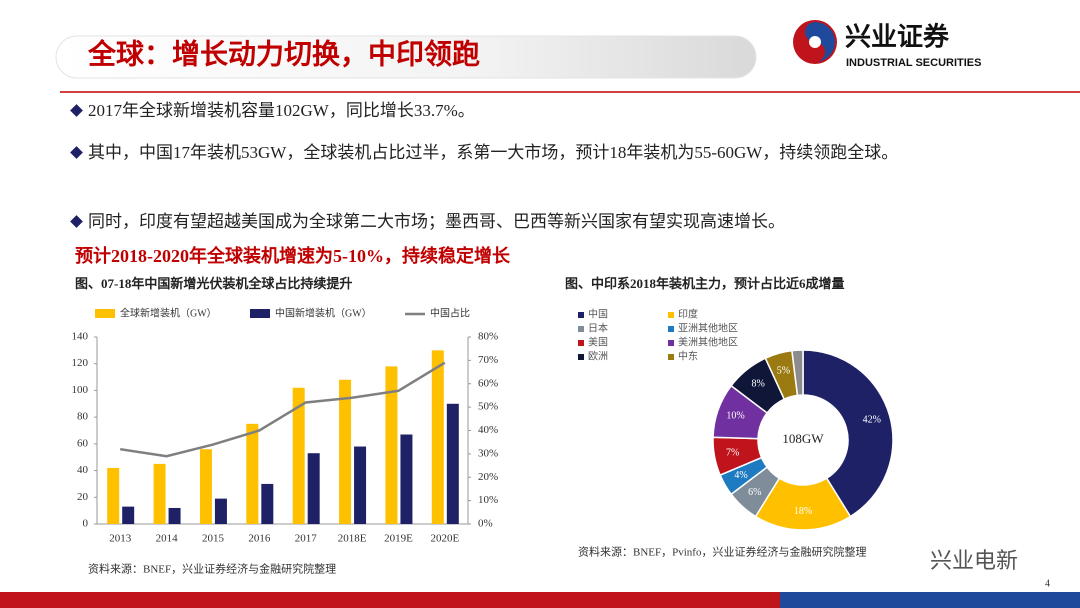 This screenshot has width=1080, height=608. What do you see at coordinates (598, 327) in the screenshot?
I see `legend-label: 日本` at bounding box center [598, 327].